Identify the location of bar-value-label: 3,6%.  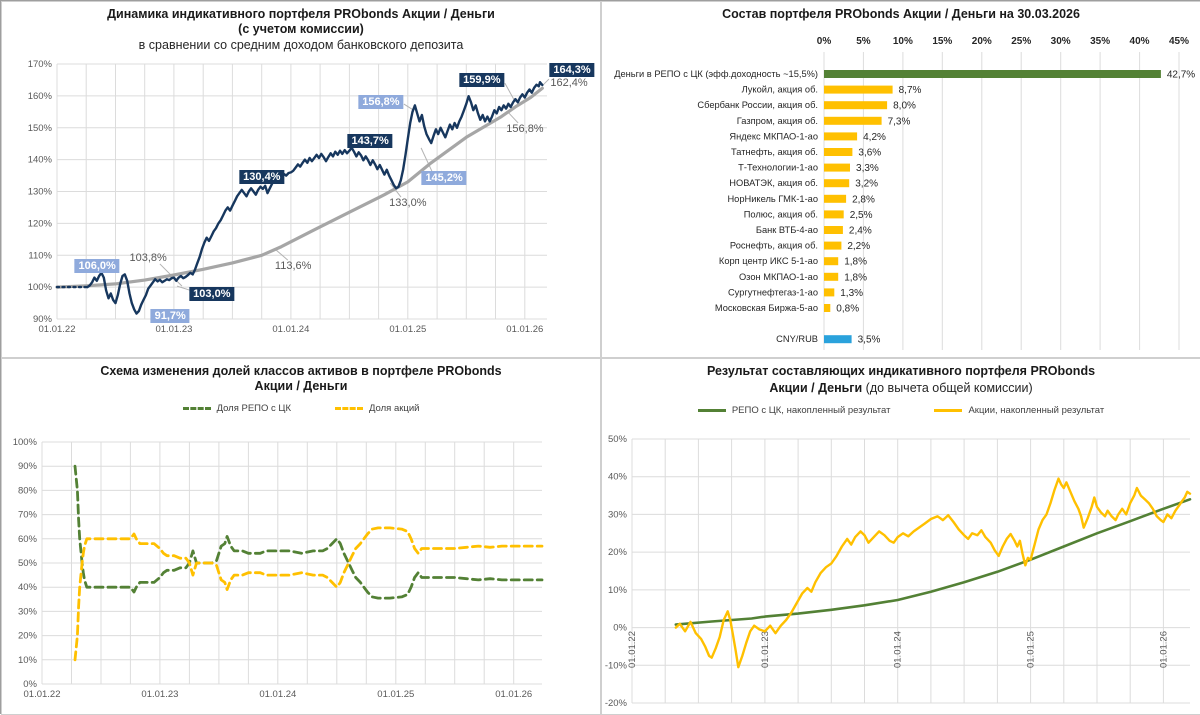
(869, 153).